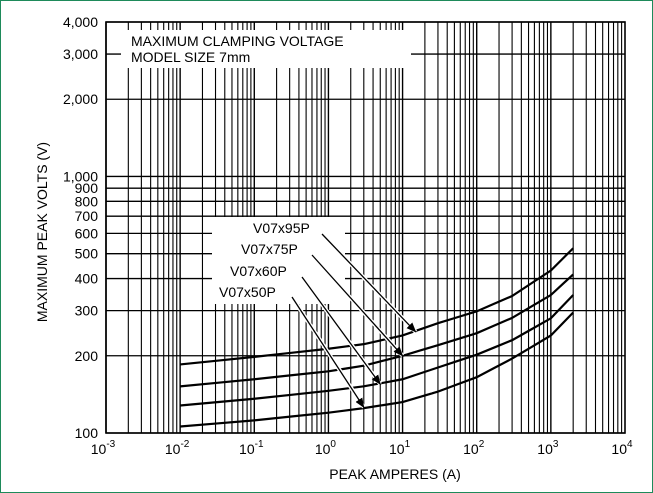 Image resolution: width=653 pixels, height=493 pixels. I want to click on x-tick-label: 10⁻¹, so click(251, 448).